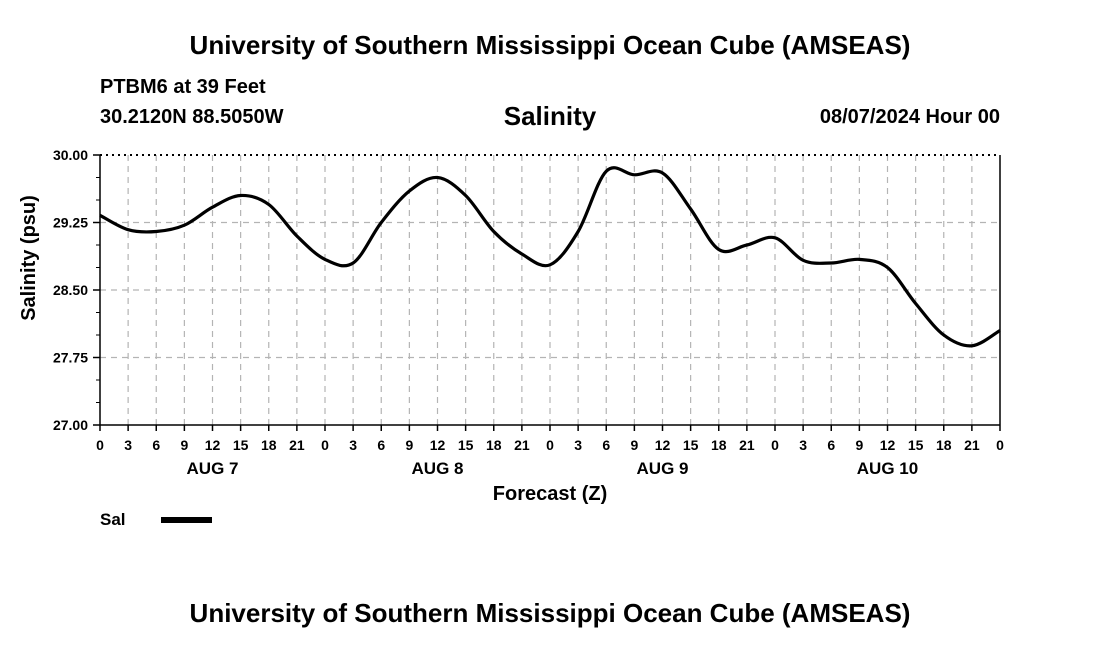 The image size is (1100, 650). What do you see at coordinates (156, 519) in the screenshot?
I see `legend: Sal` at bounding box center [156, 519].